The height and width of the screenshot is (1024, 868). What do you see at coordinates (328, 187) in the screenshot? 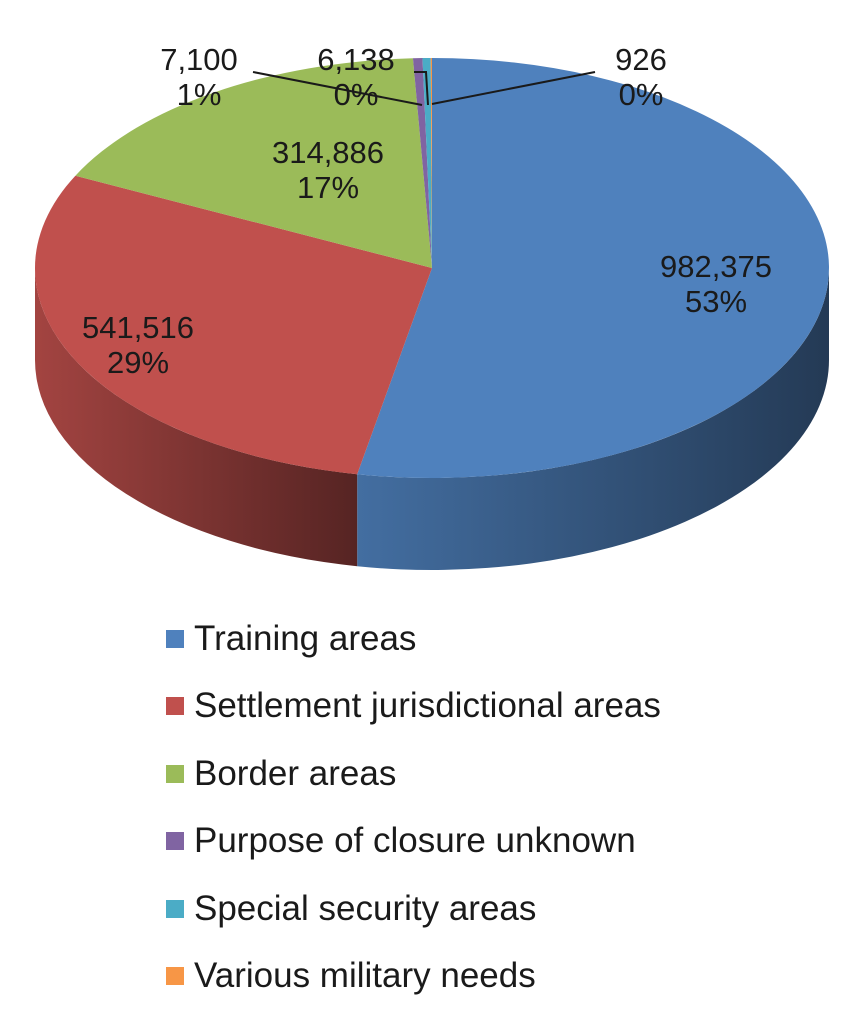
I see `data-label-percent: 17%` at bounding box center [328, 187].